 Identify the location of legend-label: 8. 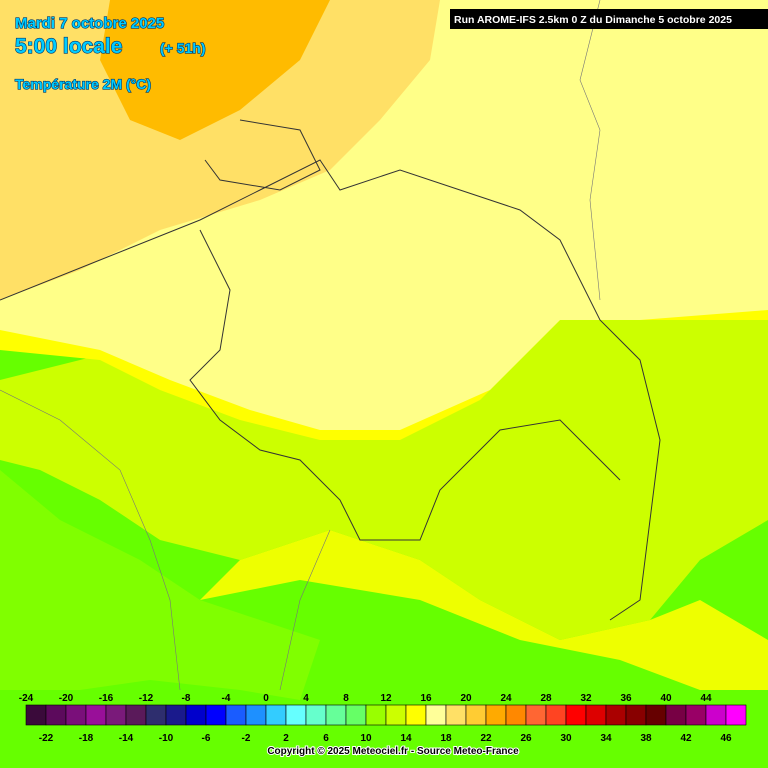
(346, 698).